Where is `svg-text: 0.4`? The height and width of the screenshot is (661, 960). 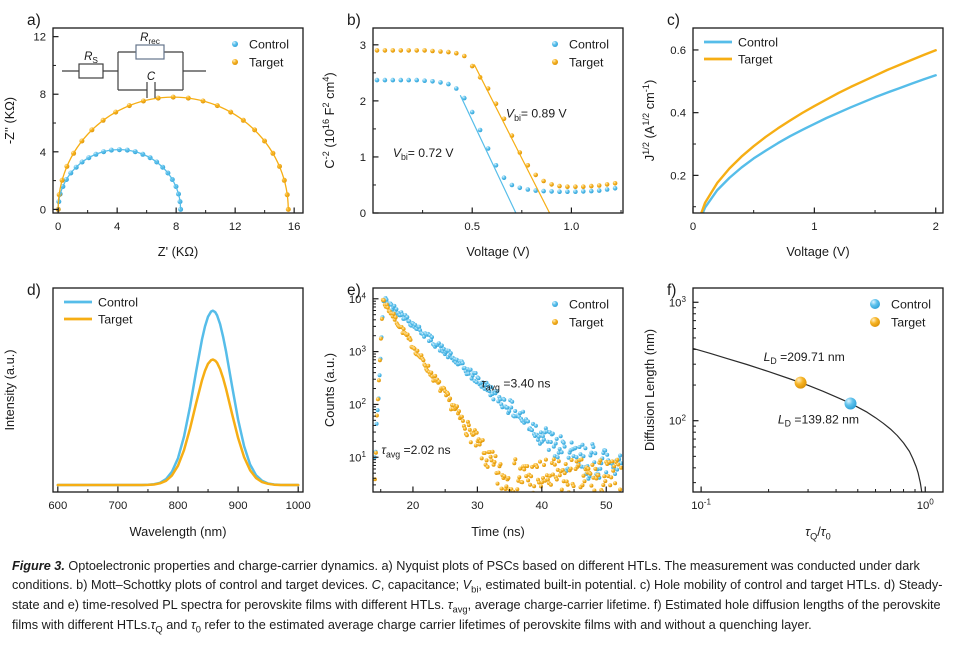 svg-text: 0.4 is located at coordinates (678, 114).